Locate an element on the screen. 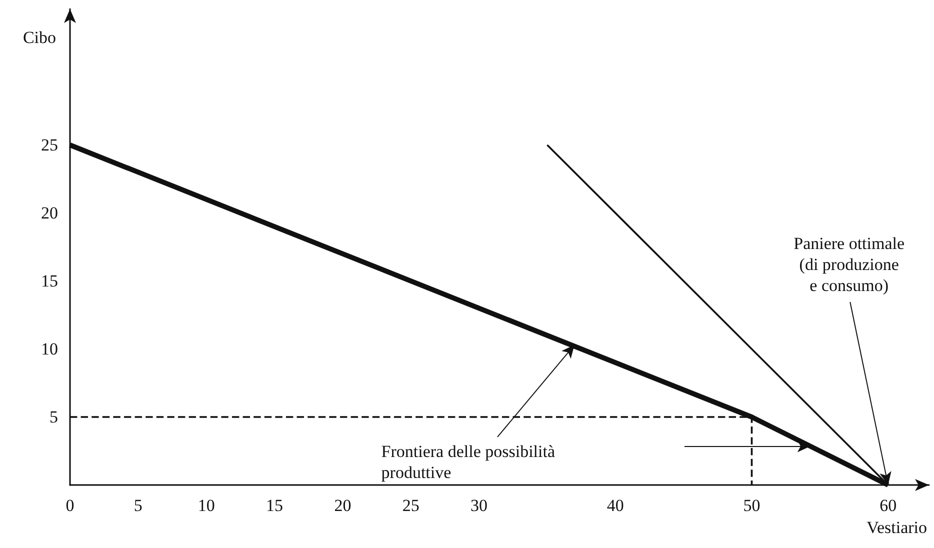  x-tick-label: 30 is located at coordinates (479, 505).